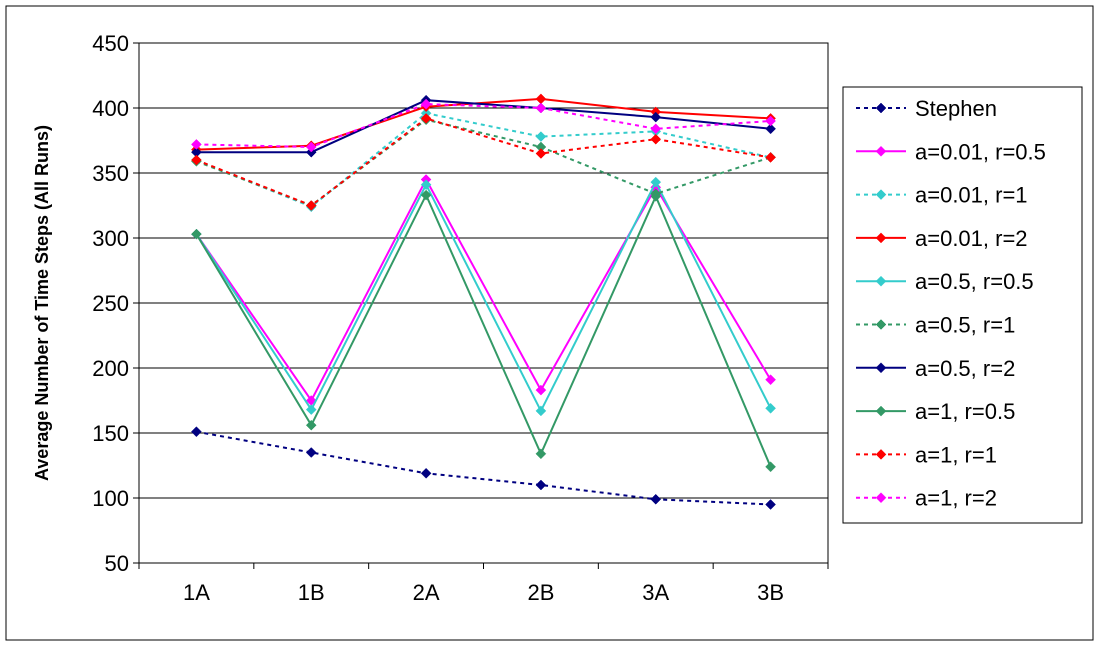 The height and width of the screenshot is (651, 1099). What do you see at coordinates (117, 563) in the screenshot?
I see `y-tick-label: 50` at bounding box center [117, 563].